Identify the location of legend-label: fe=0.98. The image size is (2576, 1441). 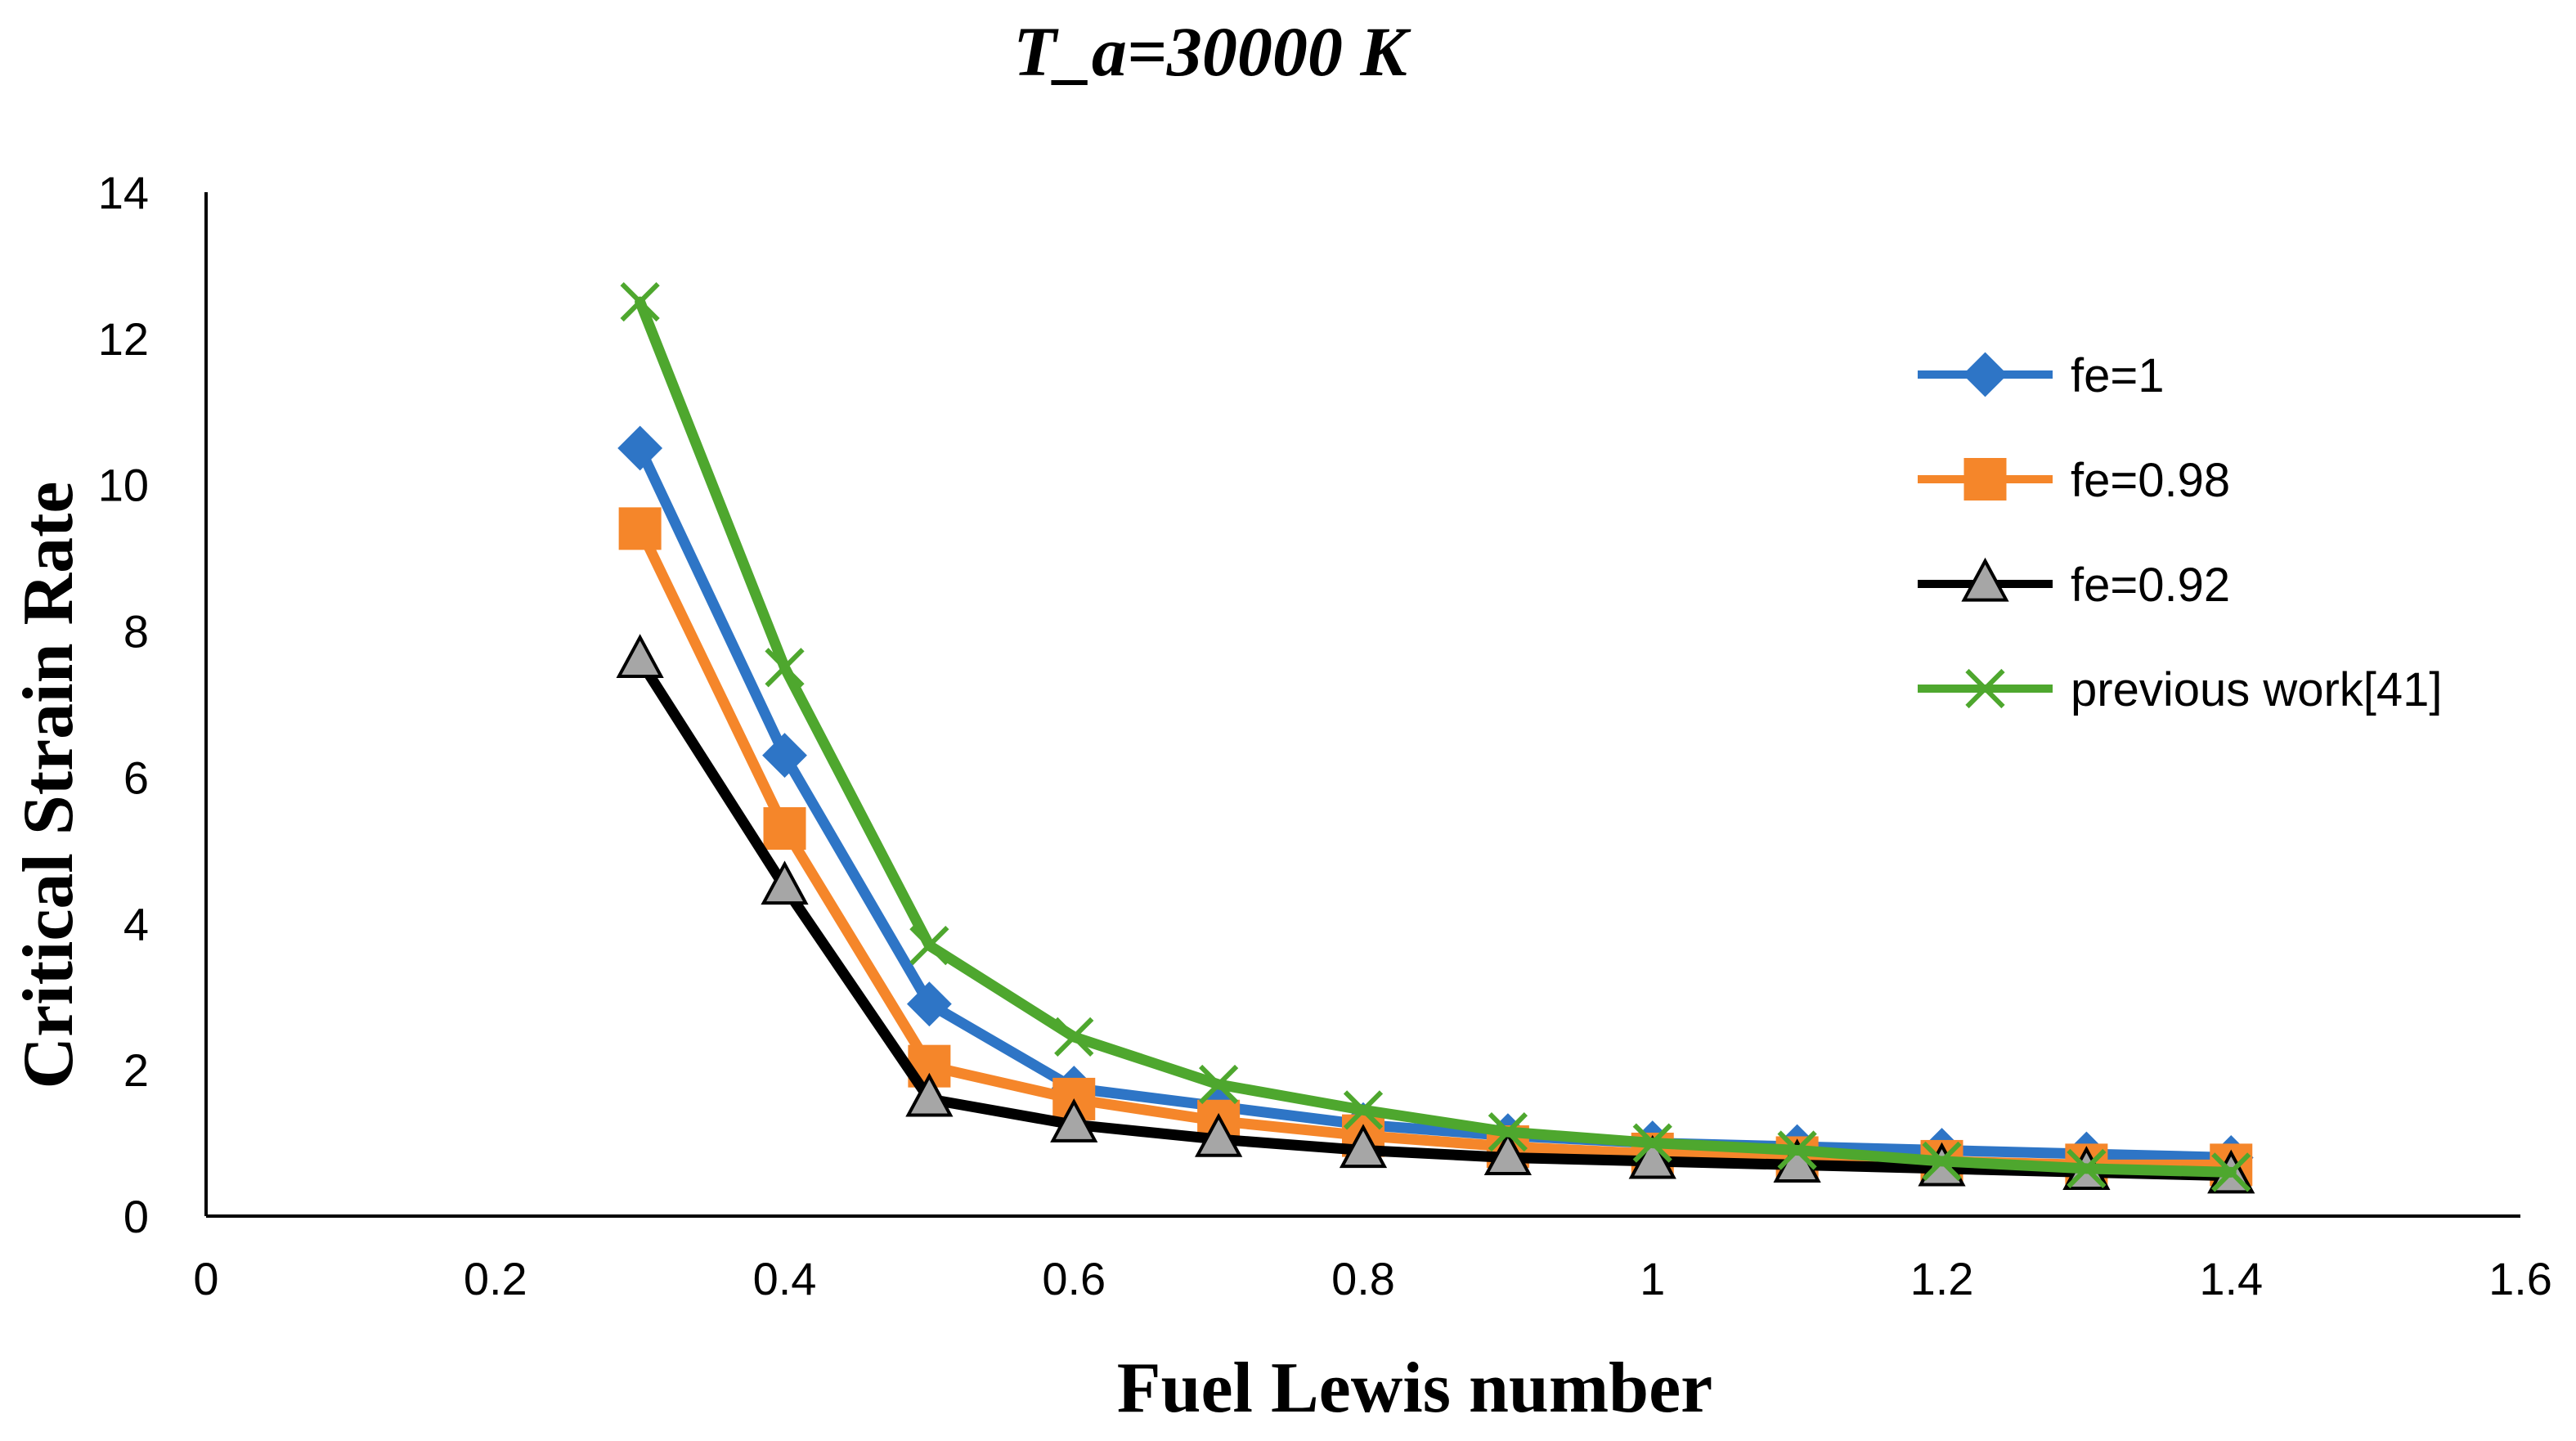
(2150, 481).